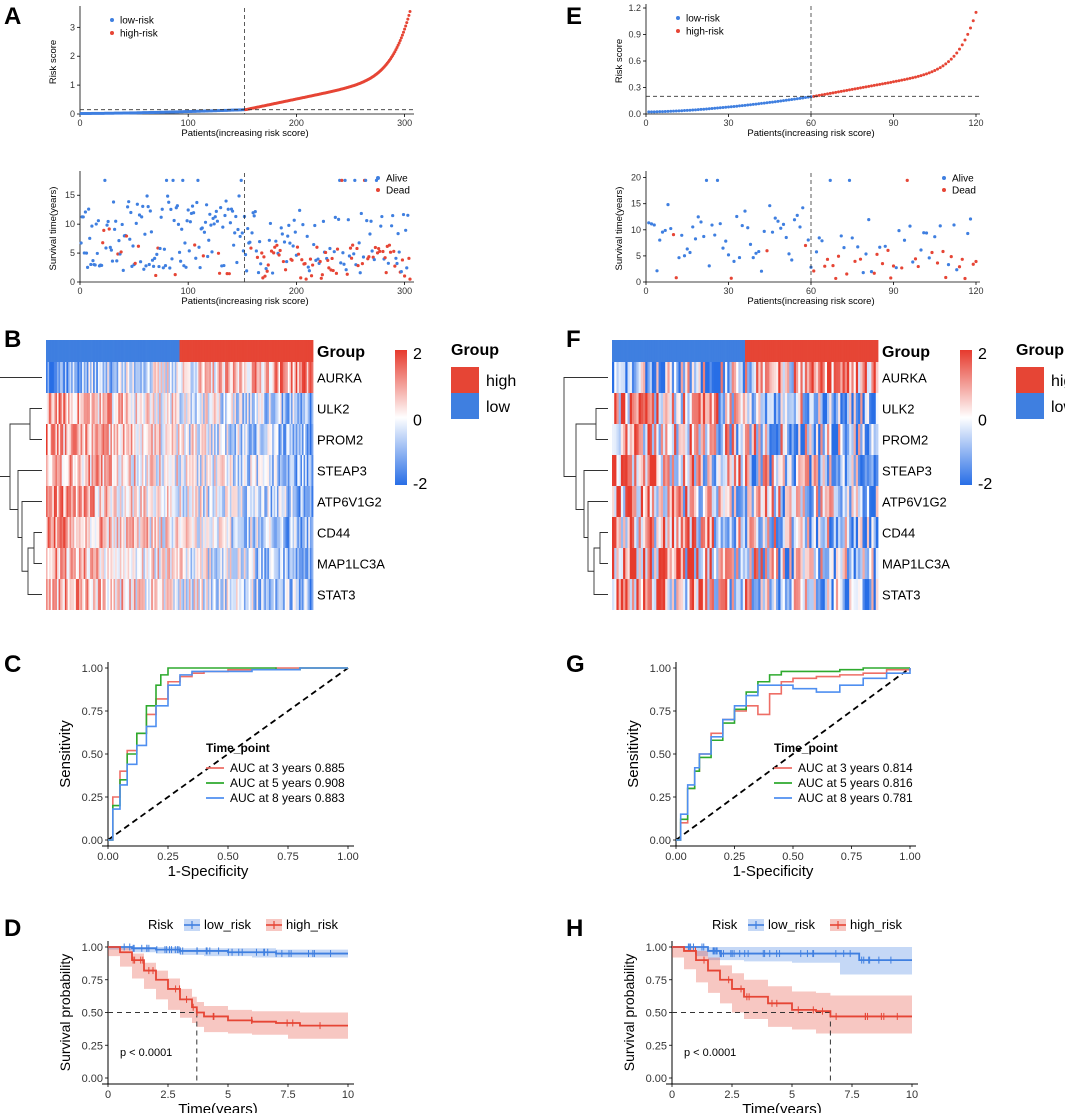  Describe the element at coordinates (912, 1095) in the screenshot. I see `x-tick-label: 10` at that location.